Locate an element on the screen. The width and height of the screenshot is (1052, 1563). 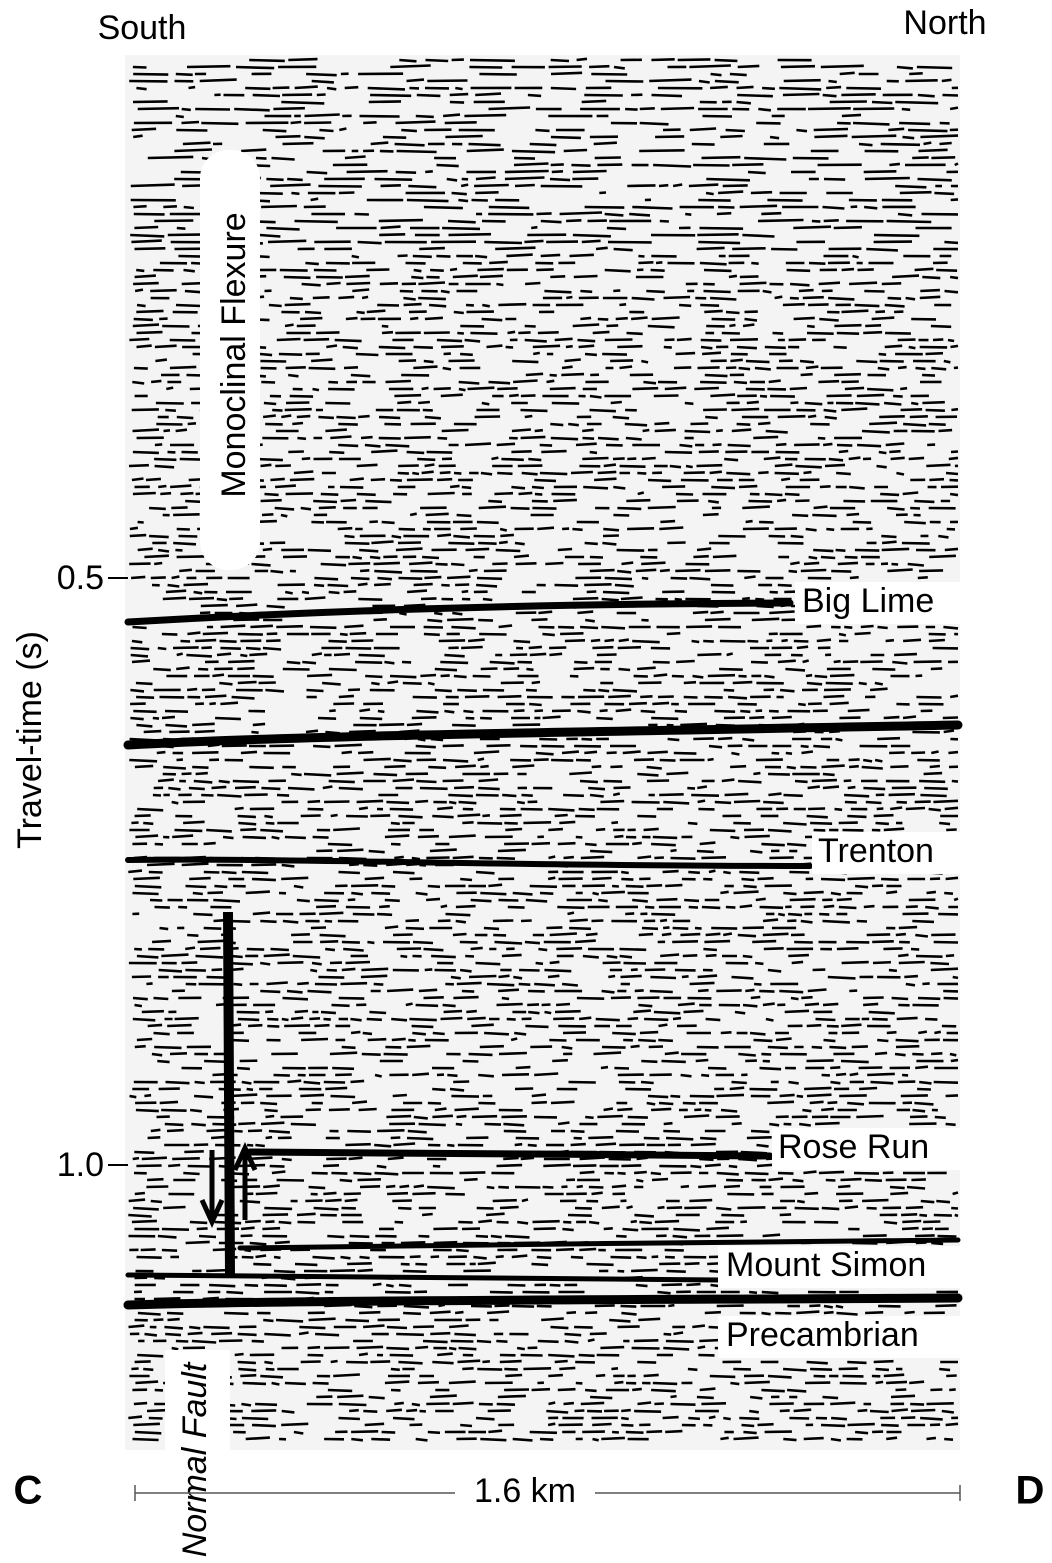
panel-letter: C is located at coordinates (28, 1491).